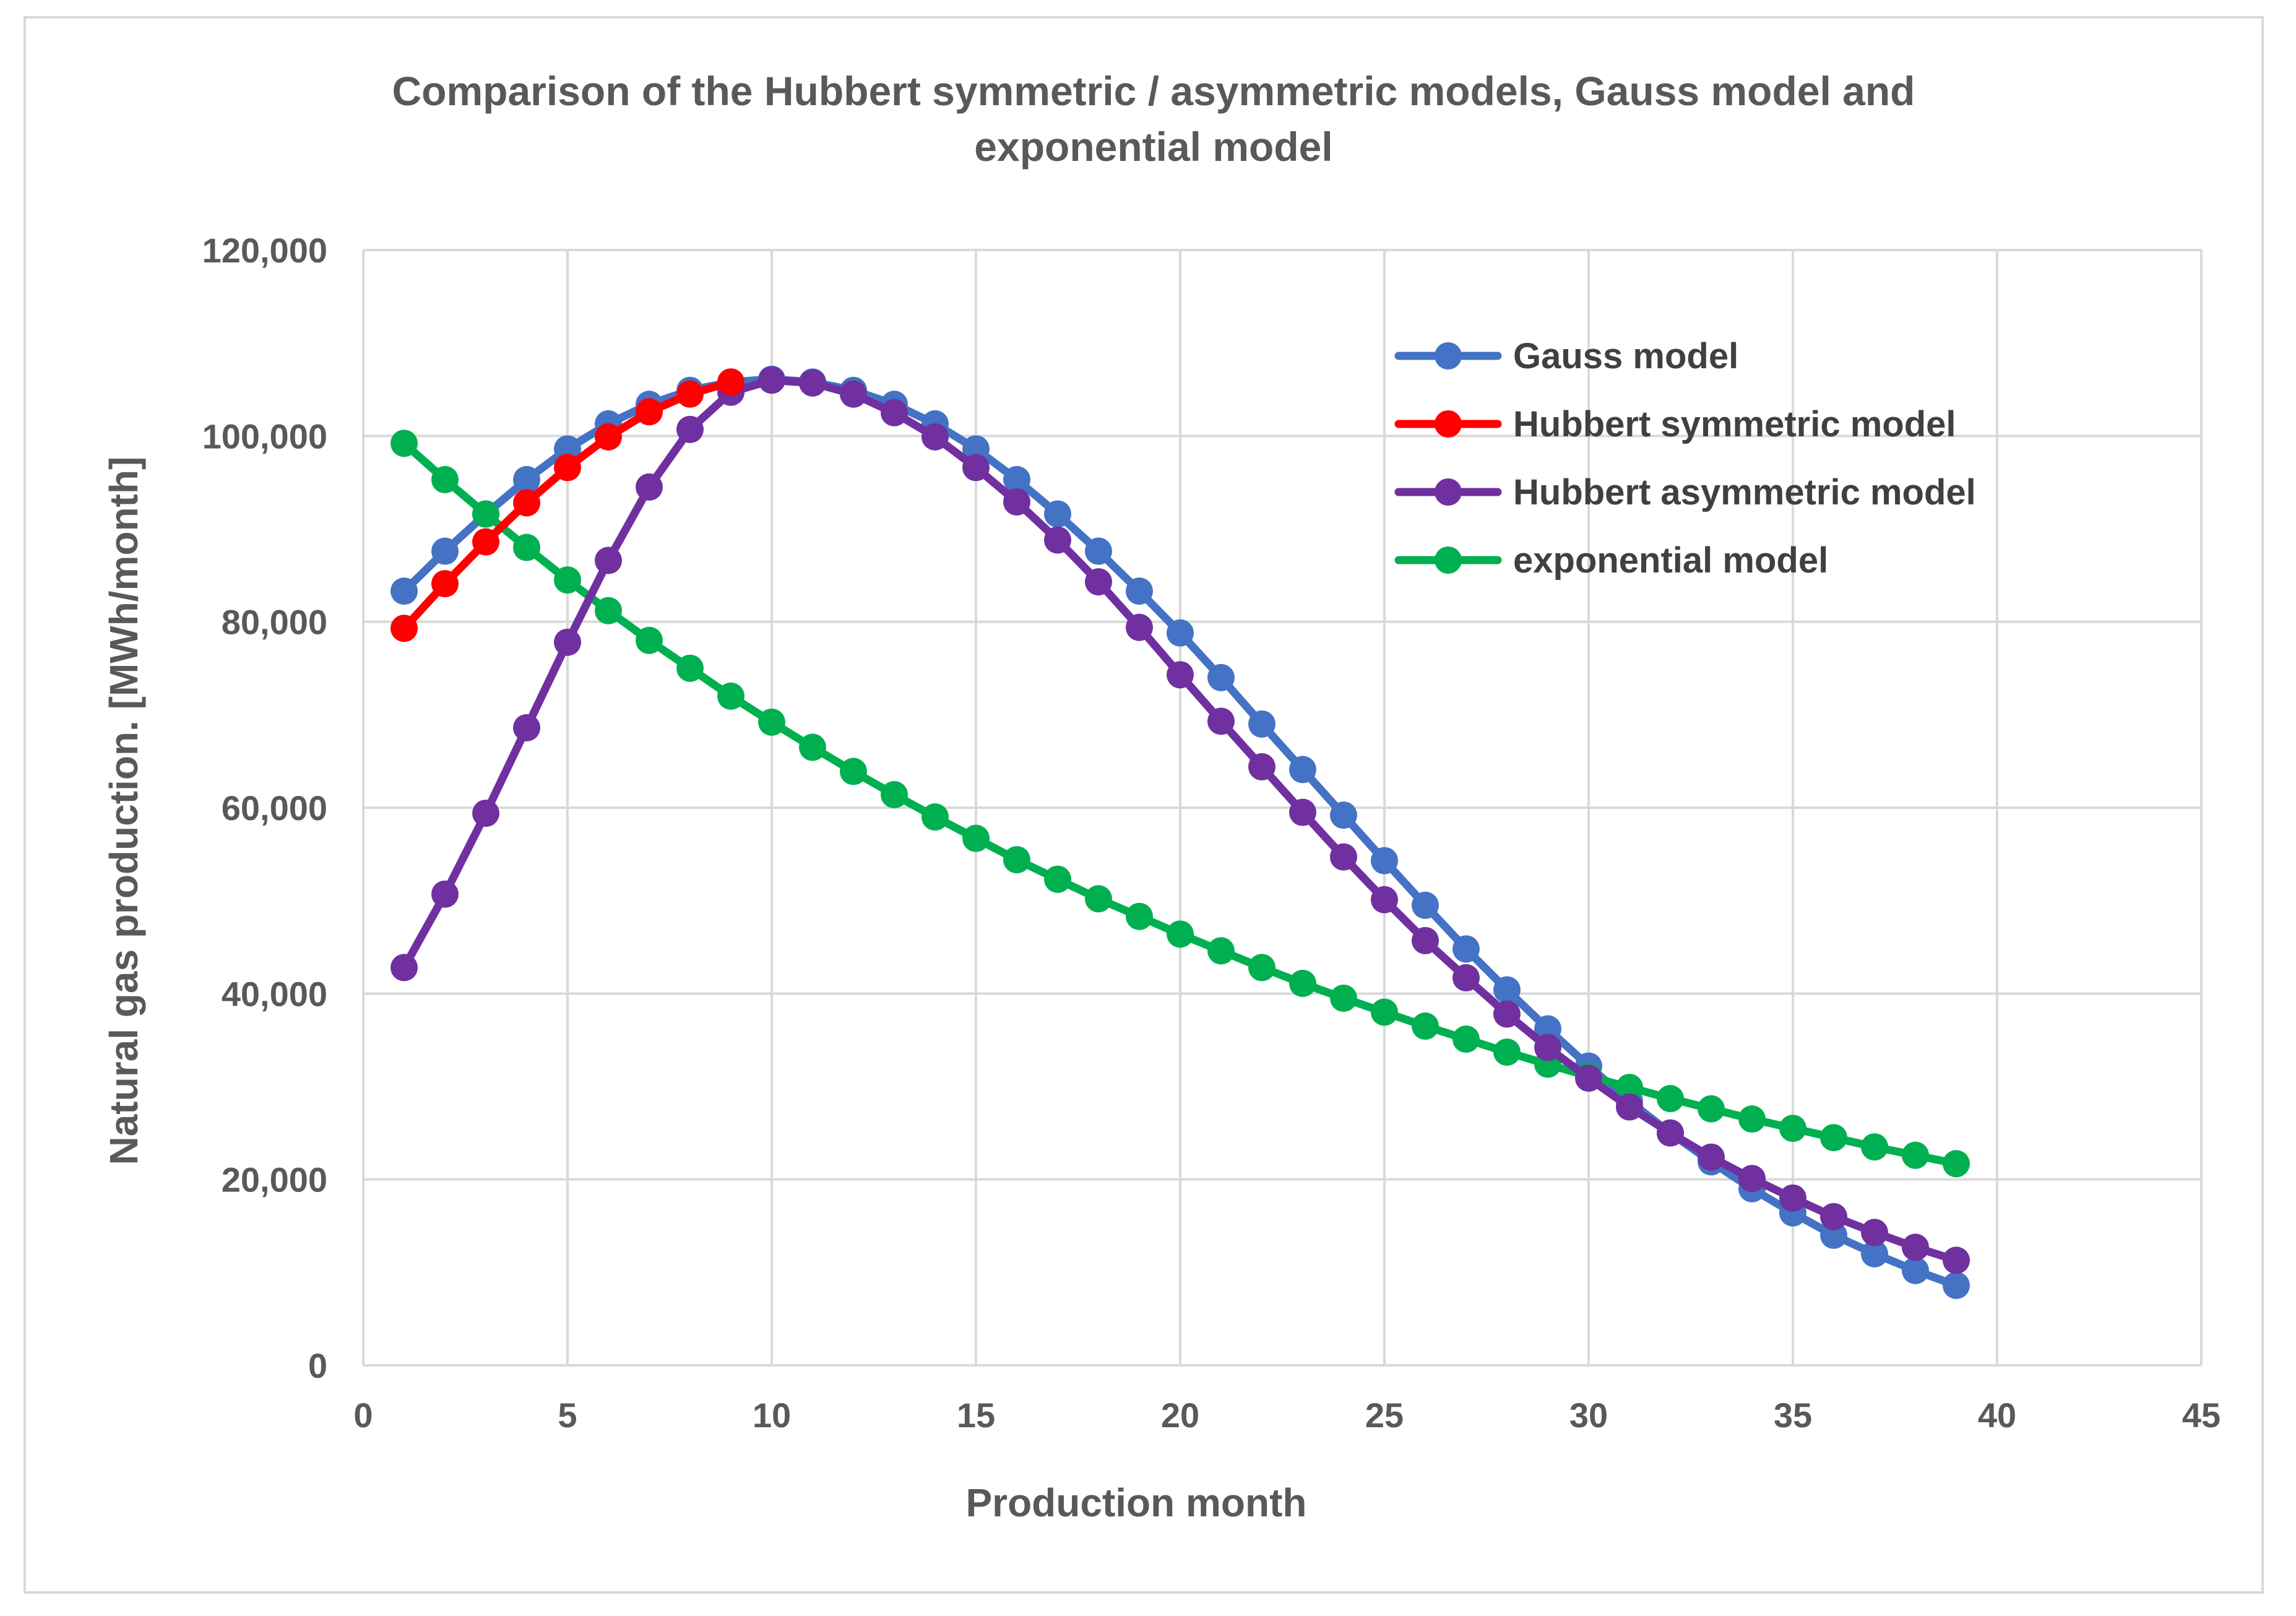  What do you see at coordinates (1153, 147) in the screenshot?
I see `chart-title-line-2: exponential model` at bounding box center [1153, 147].